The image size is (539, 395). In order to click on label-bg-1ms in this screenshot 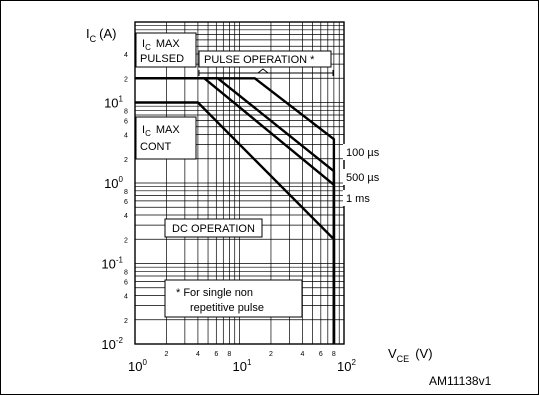, I will do `click(363, 198)`.